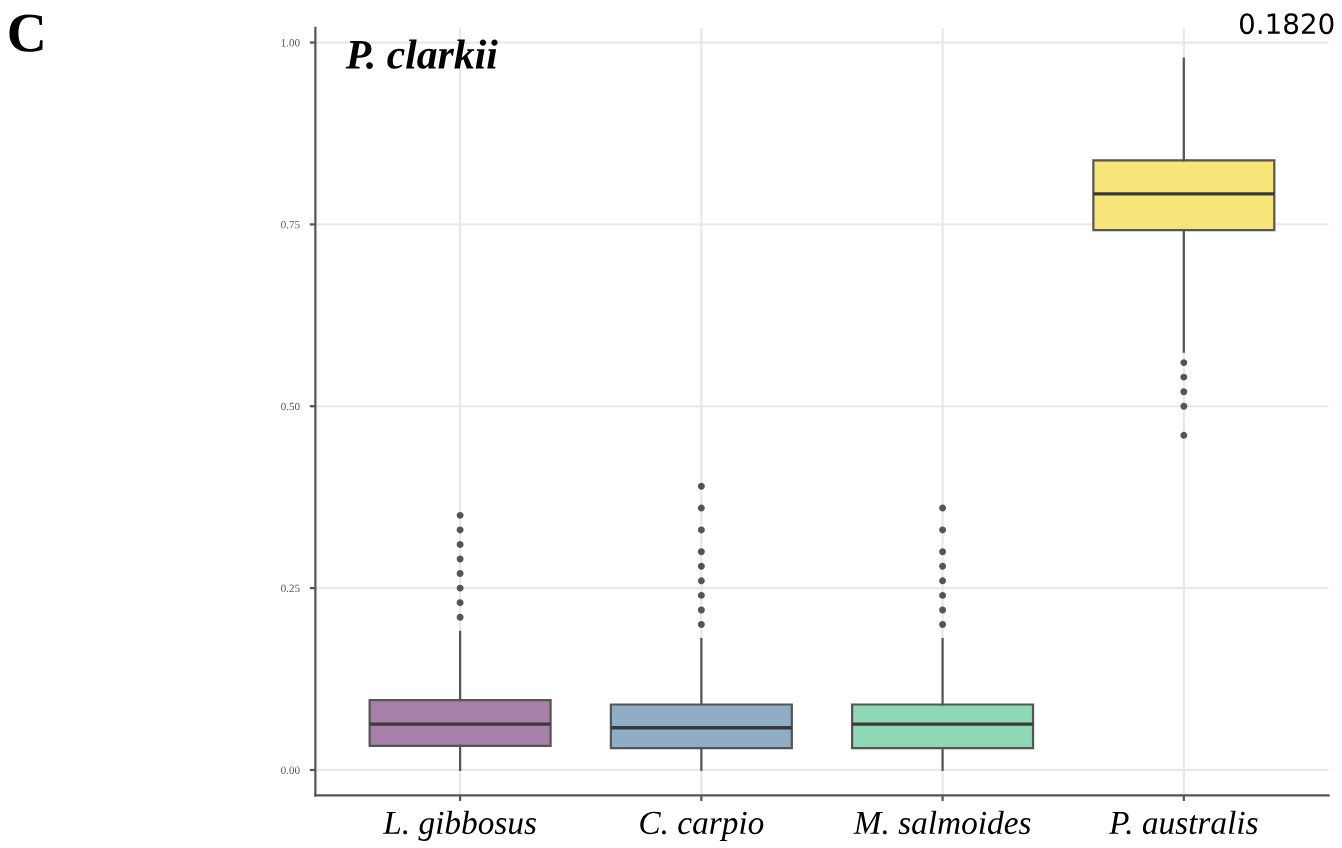  Describe the element at coordinates (26, 33) in the screenshot. I see `text: C` at that location.